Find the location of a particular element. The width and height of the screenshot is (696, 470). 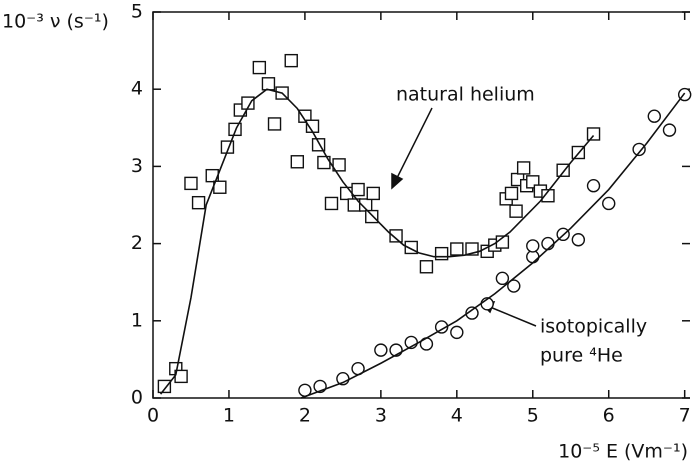

x-tick-label: 3 is located at coordinates (381, 416).